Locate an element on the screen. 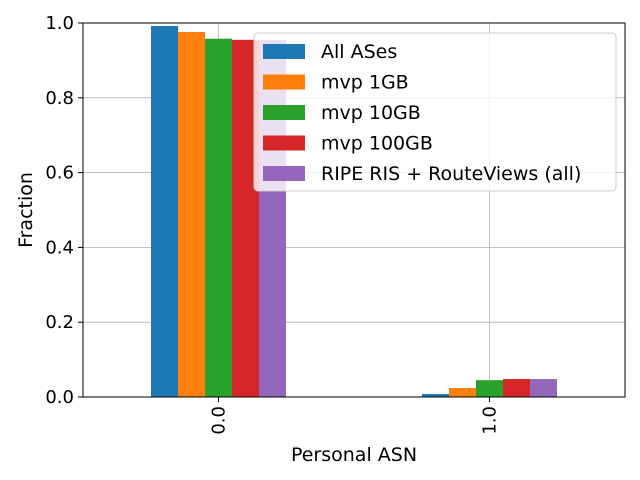 This screenshot has width=640, height=480. y-axis-label: Fraction is located at coordinates (26, 210).